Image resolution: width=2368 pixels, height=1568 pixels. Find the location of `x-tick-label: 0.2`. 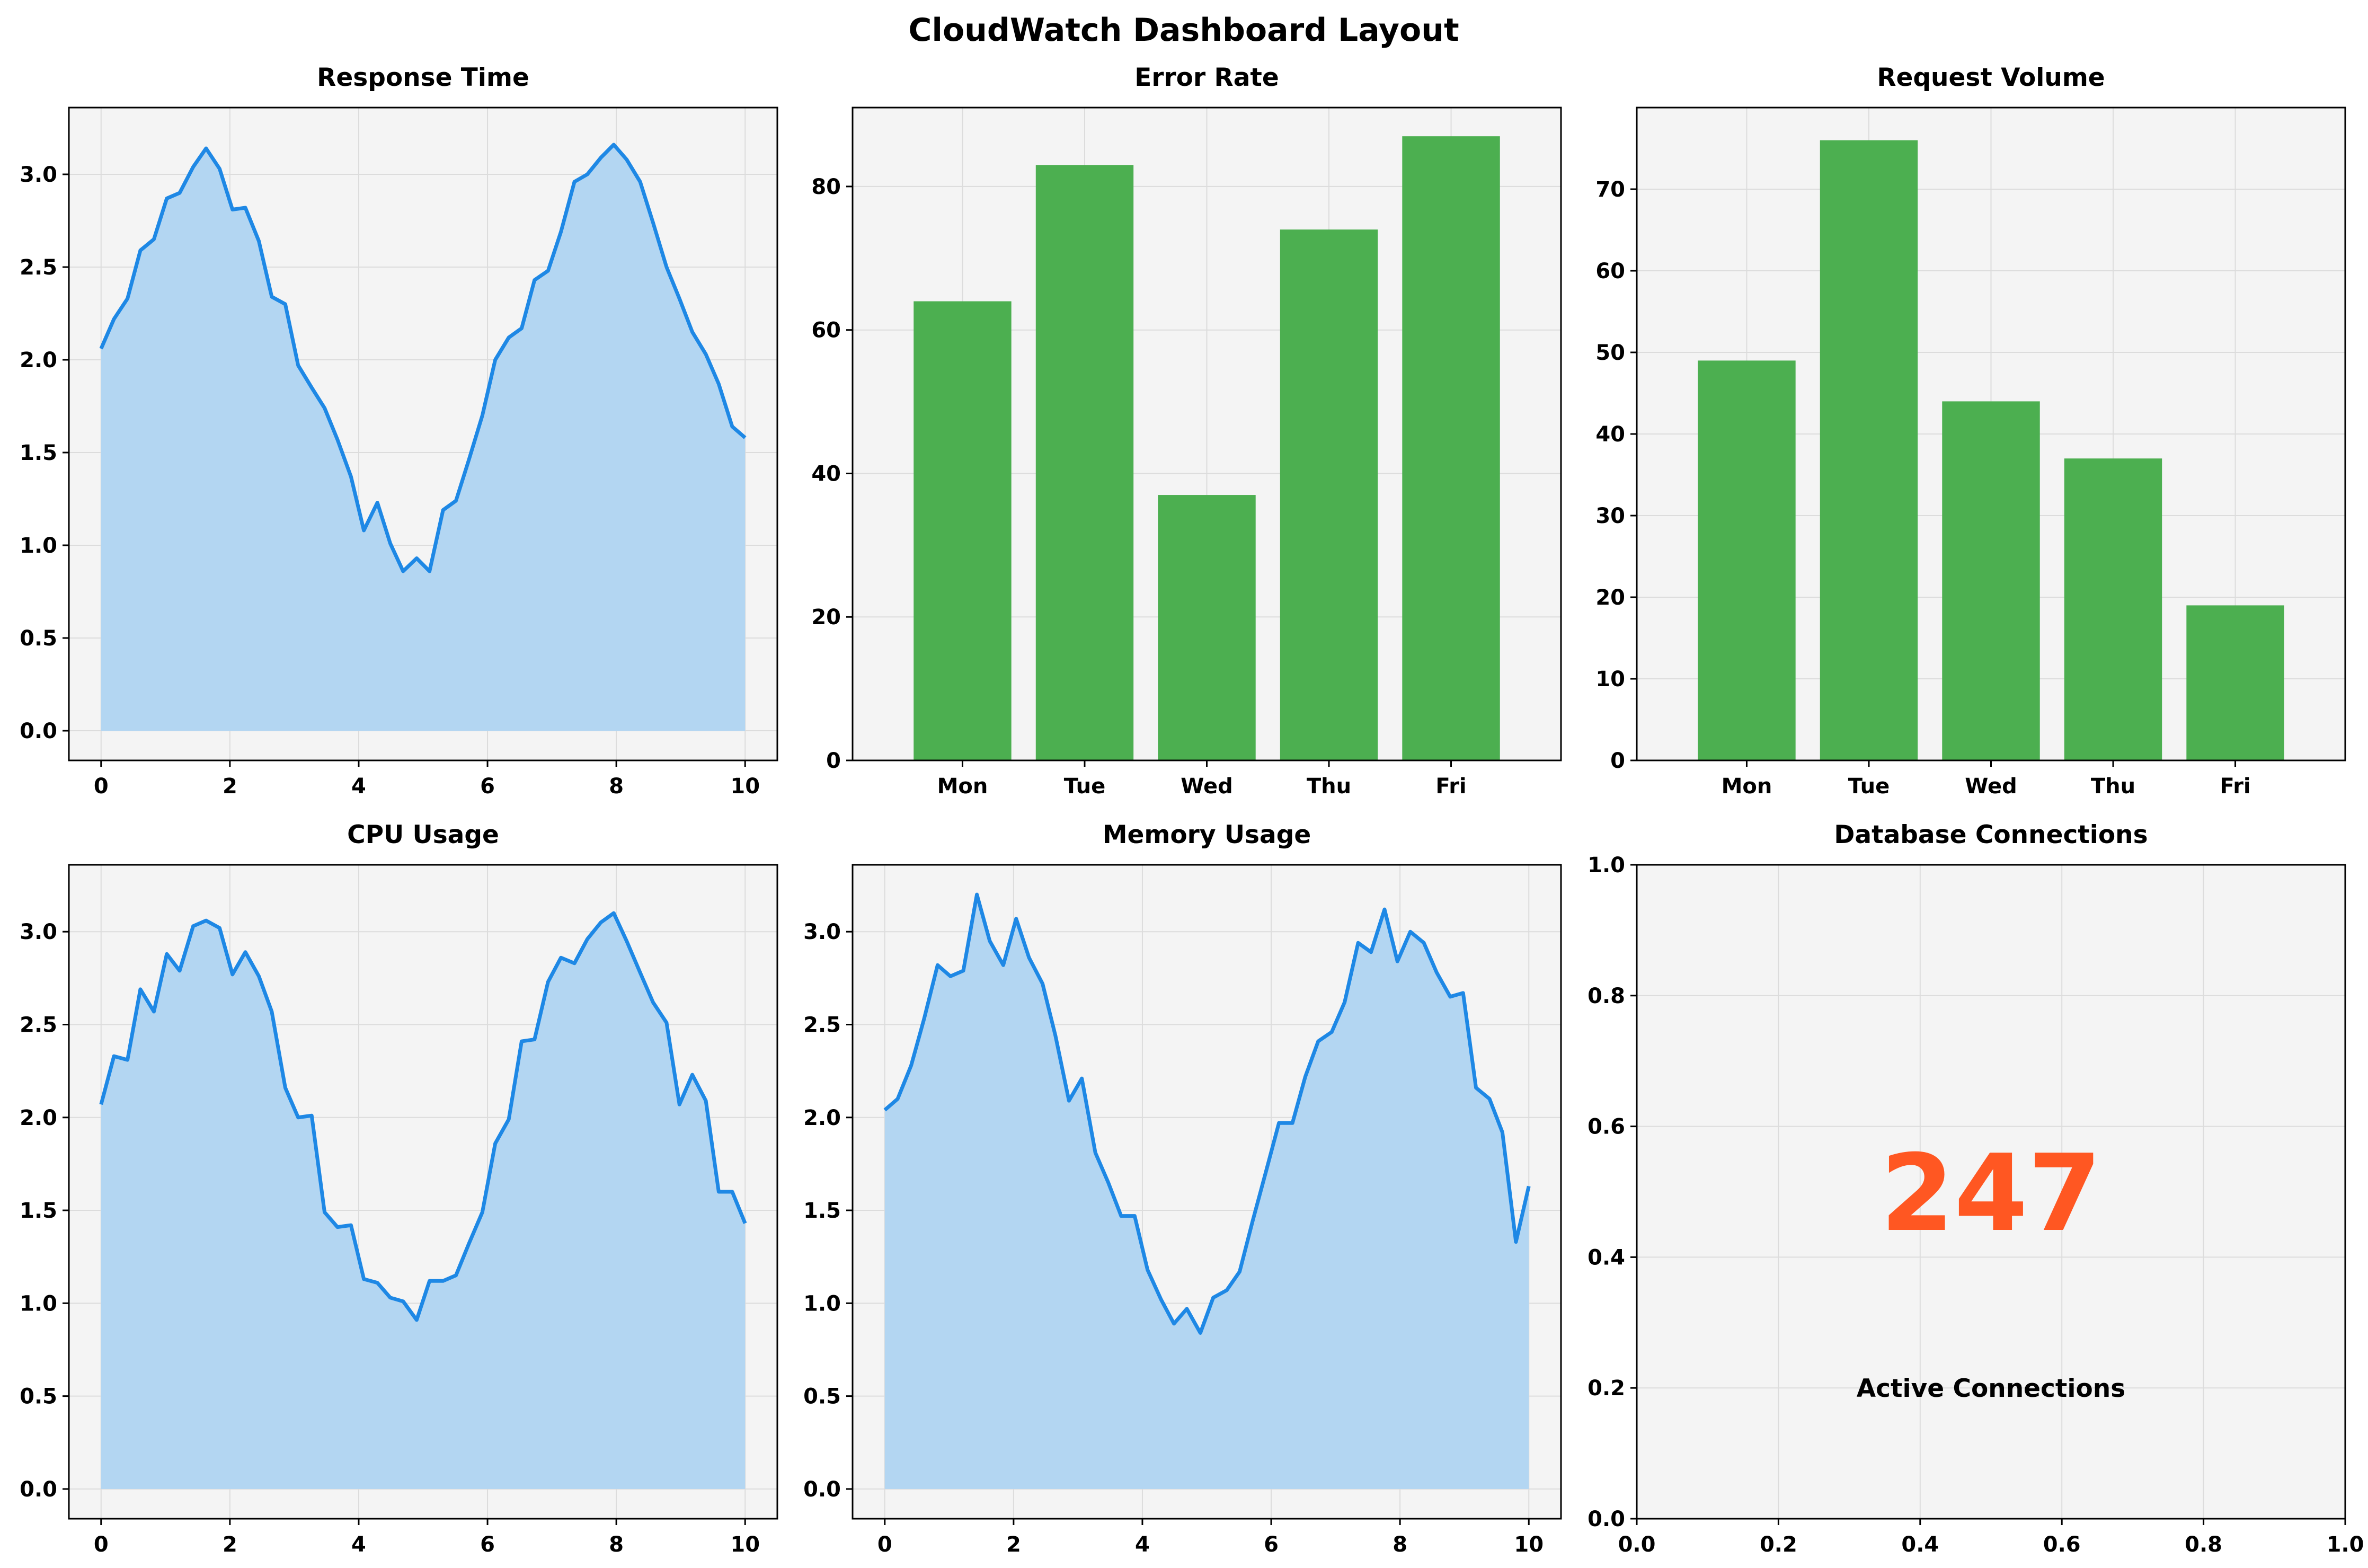

x-tick-label: 0.2 is located at coordinates (1778, 1544).